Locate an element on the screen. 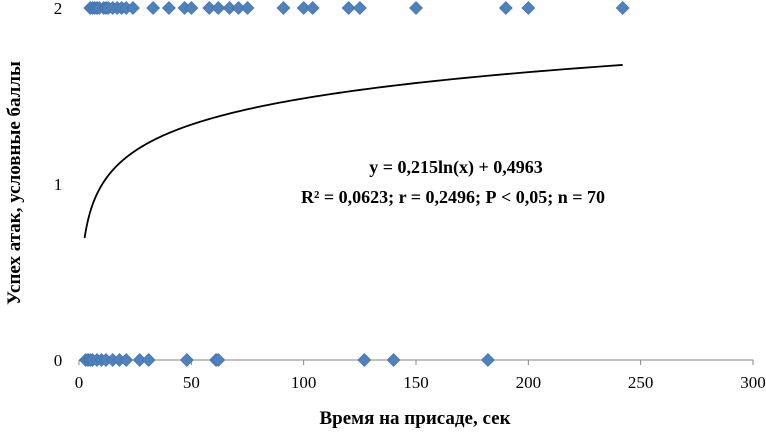 This screenshot has height=432, width=766. x-tick-label: 150 is located at coordinates (416, 382).